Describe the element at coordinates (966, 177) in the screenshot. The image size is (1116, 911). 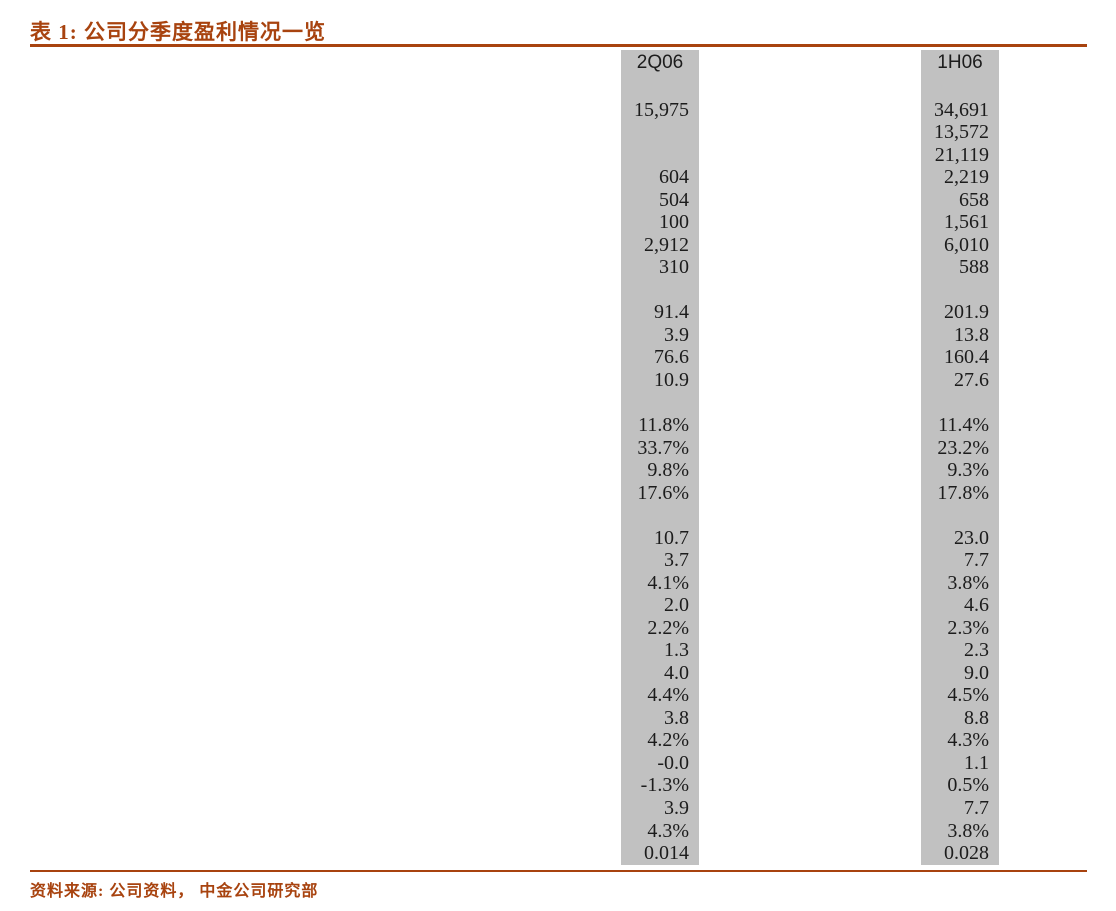
I see `value-cell: 2,219` at that location.